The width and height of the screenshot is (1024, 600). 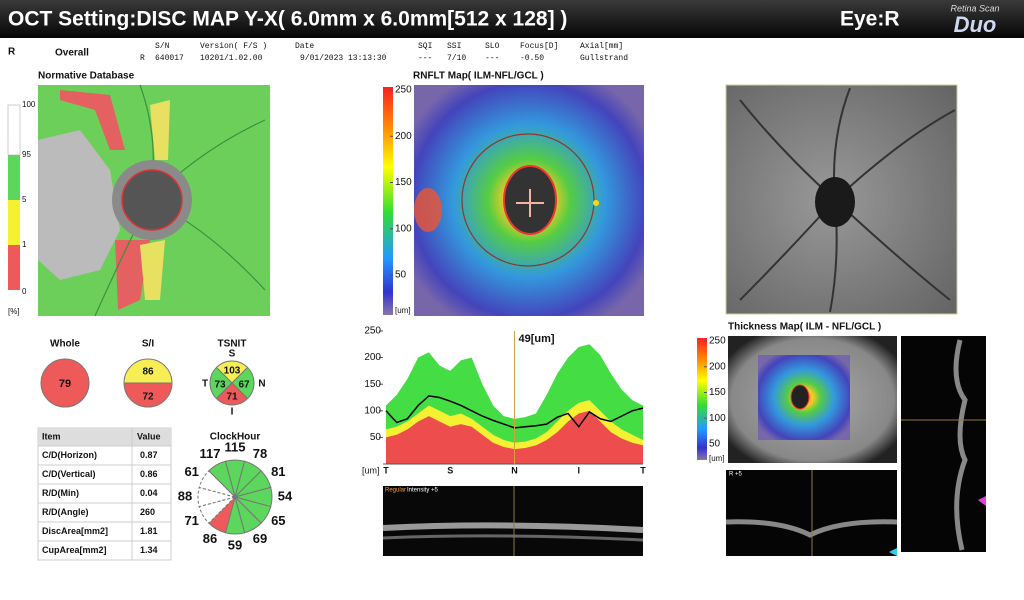 What do you see at coordinates (147, 512) in the screenshot?
I see `table-cell: 260` at bounding box center [147, 512].